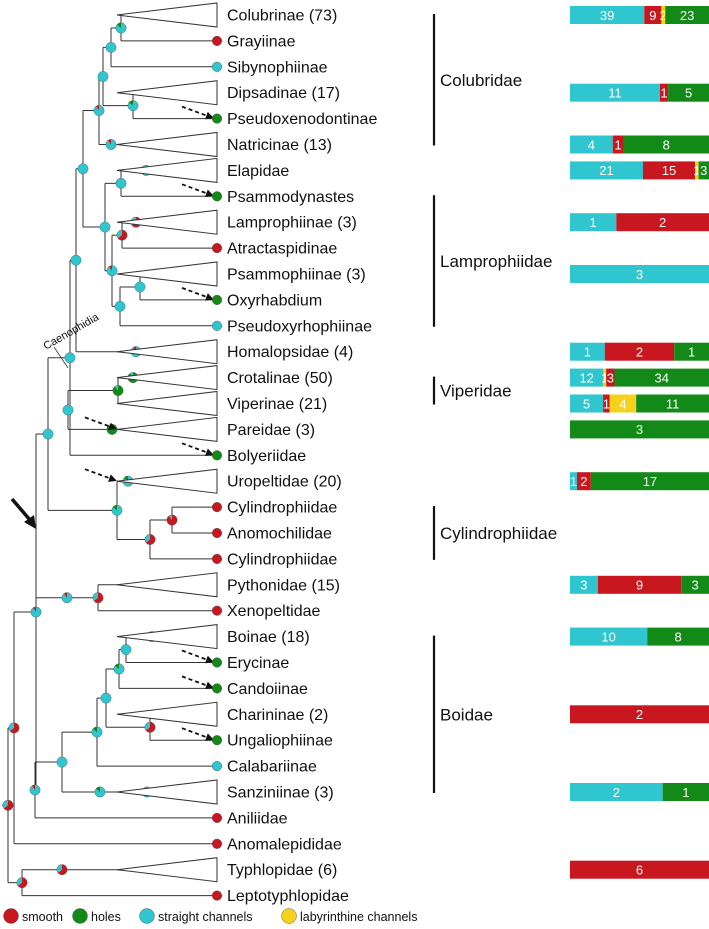 The width and height of the screenshot is (709, 929). What do you see at coordinates (476, 391) in the screenshot?
I see `family-label: Viperidae` at bounding box center [476, 391].